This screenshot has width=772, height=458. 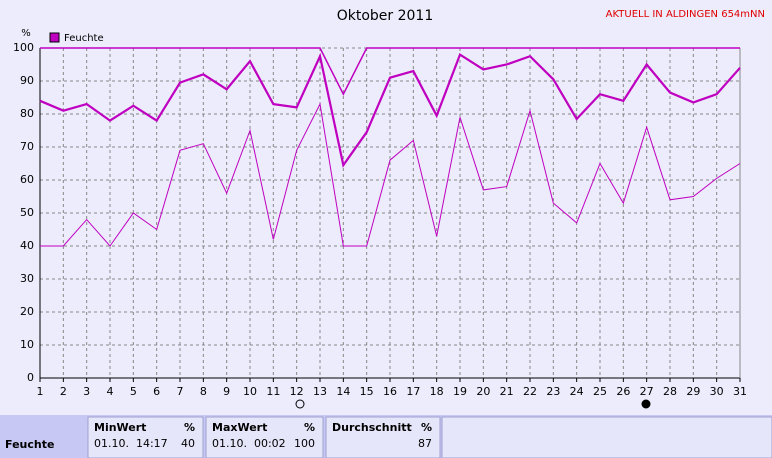 What do you see at coordinates (320, 391) in the screenshot?
I see `x-tick-label: 13` at bounding box center [320, 391].